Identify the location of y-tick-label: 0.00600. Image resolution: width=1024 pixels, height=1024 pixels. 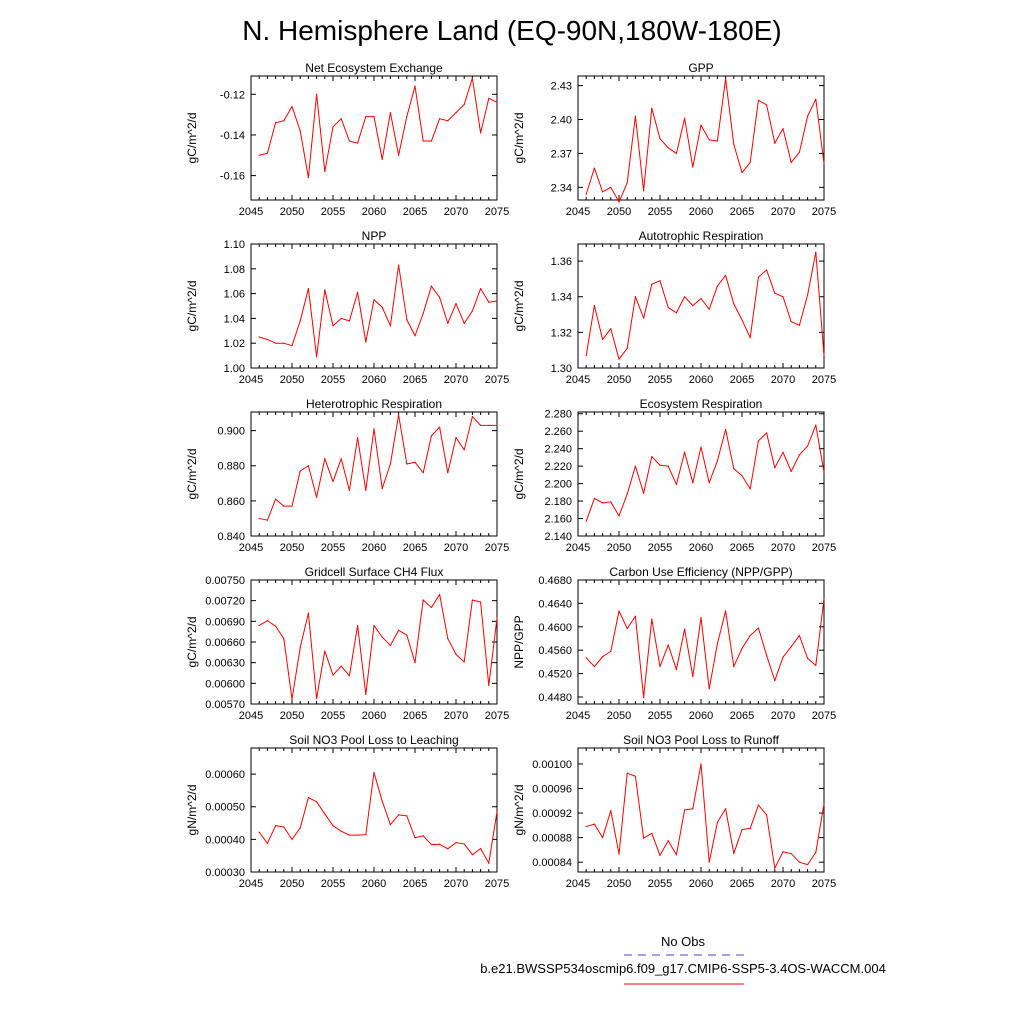
(225, 684).